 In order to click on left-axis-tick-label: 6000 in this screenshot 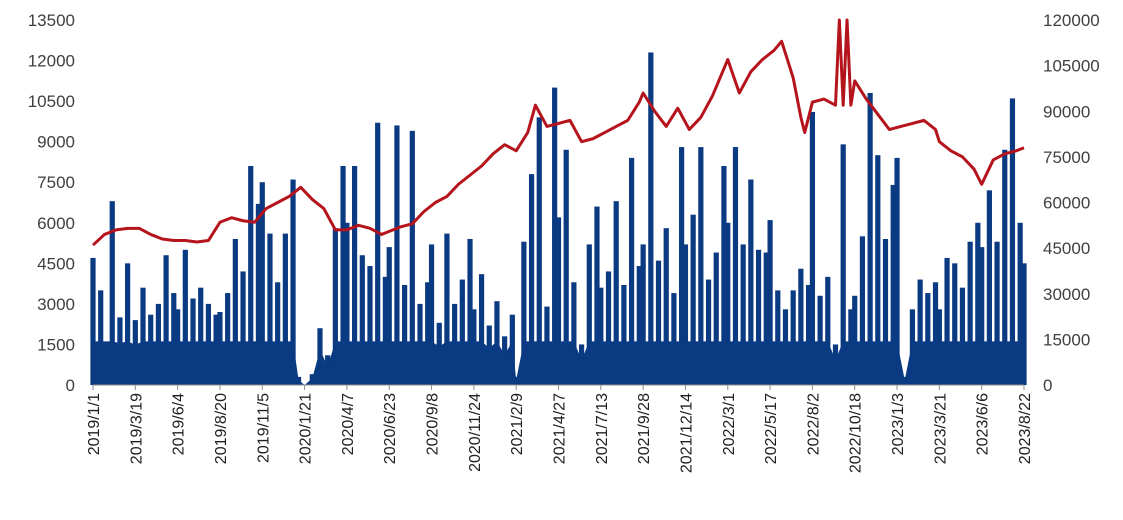, I will do `click(56, 223)`.